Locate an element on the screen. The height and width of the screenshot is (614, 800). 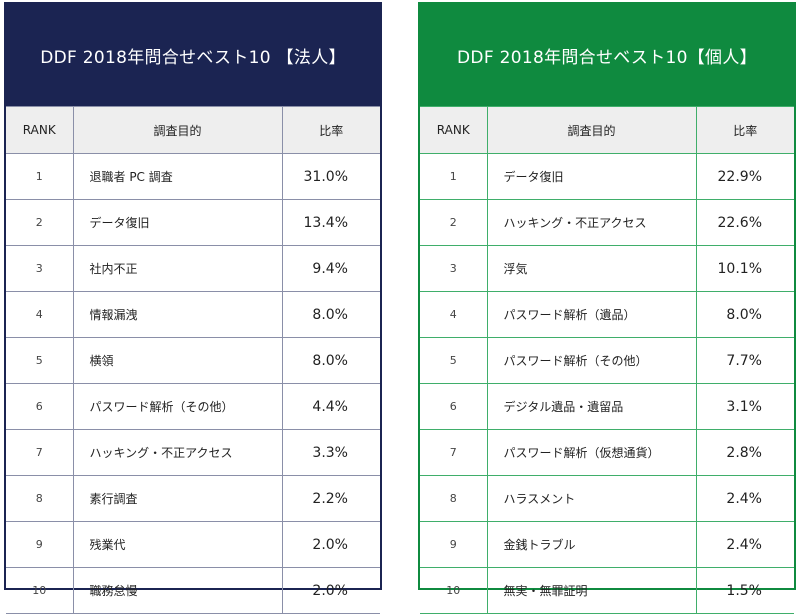
rate-cell: 31.0% is located at coordinates (330, 176).